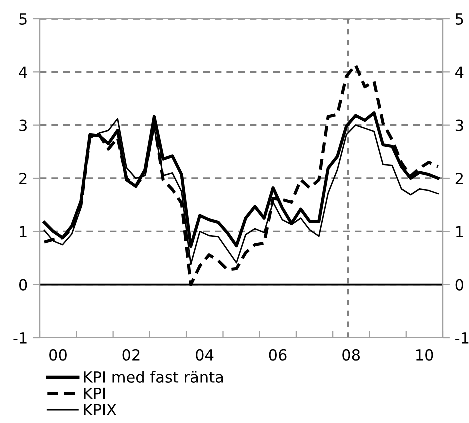 The height and width of the screenshot is (423, 469). What do you see at coordinates (460, 126) in the screenshot?
I see `y2-tick-label: 3` at bounding box center [460, 126].